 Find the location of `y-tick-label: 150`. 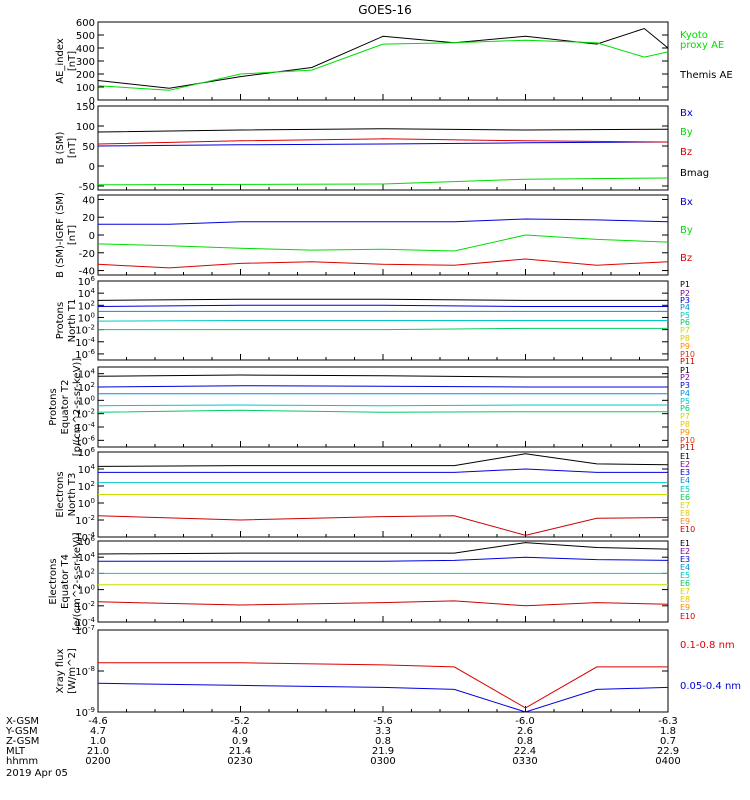

y-tick-label: 150 is located at coordinates (85, 107).